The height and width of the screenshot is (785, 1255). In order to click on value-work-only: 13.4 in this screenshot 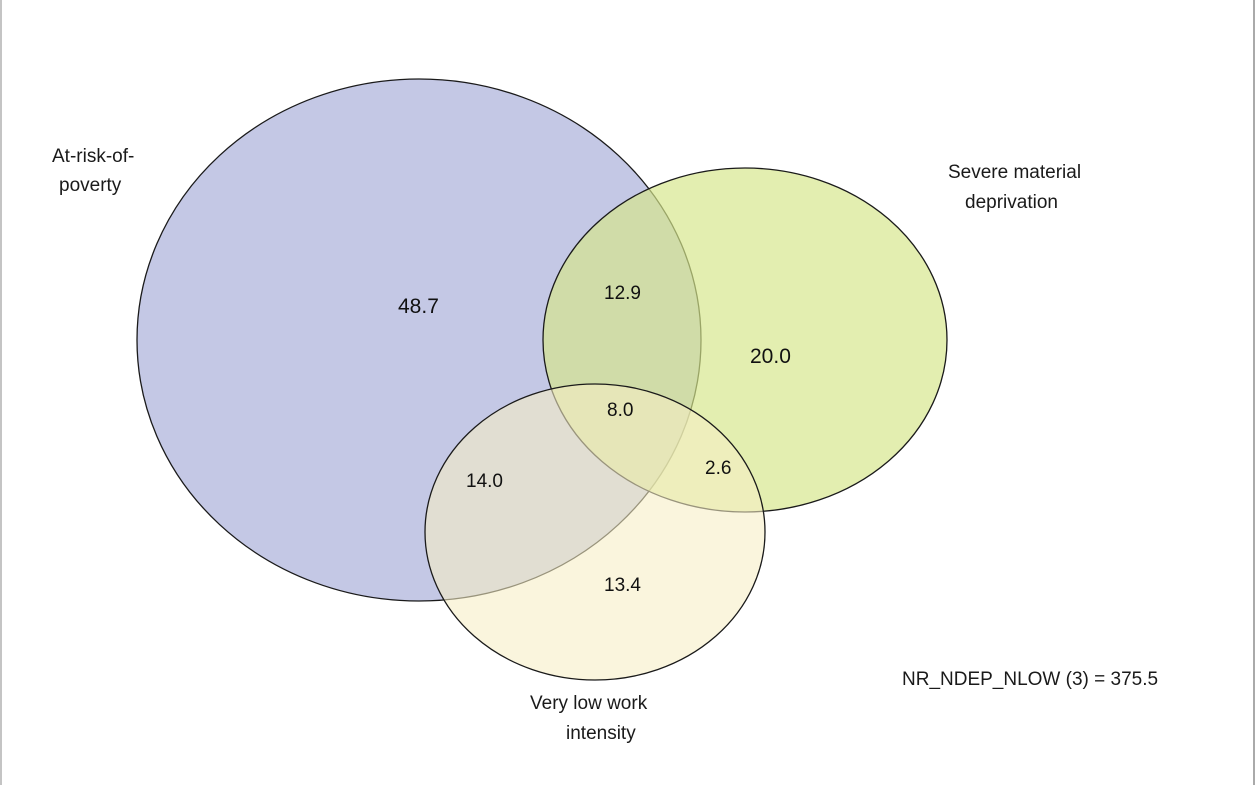, I will do `click(622, 585)`.